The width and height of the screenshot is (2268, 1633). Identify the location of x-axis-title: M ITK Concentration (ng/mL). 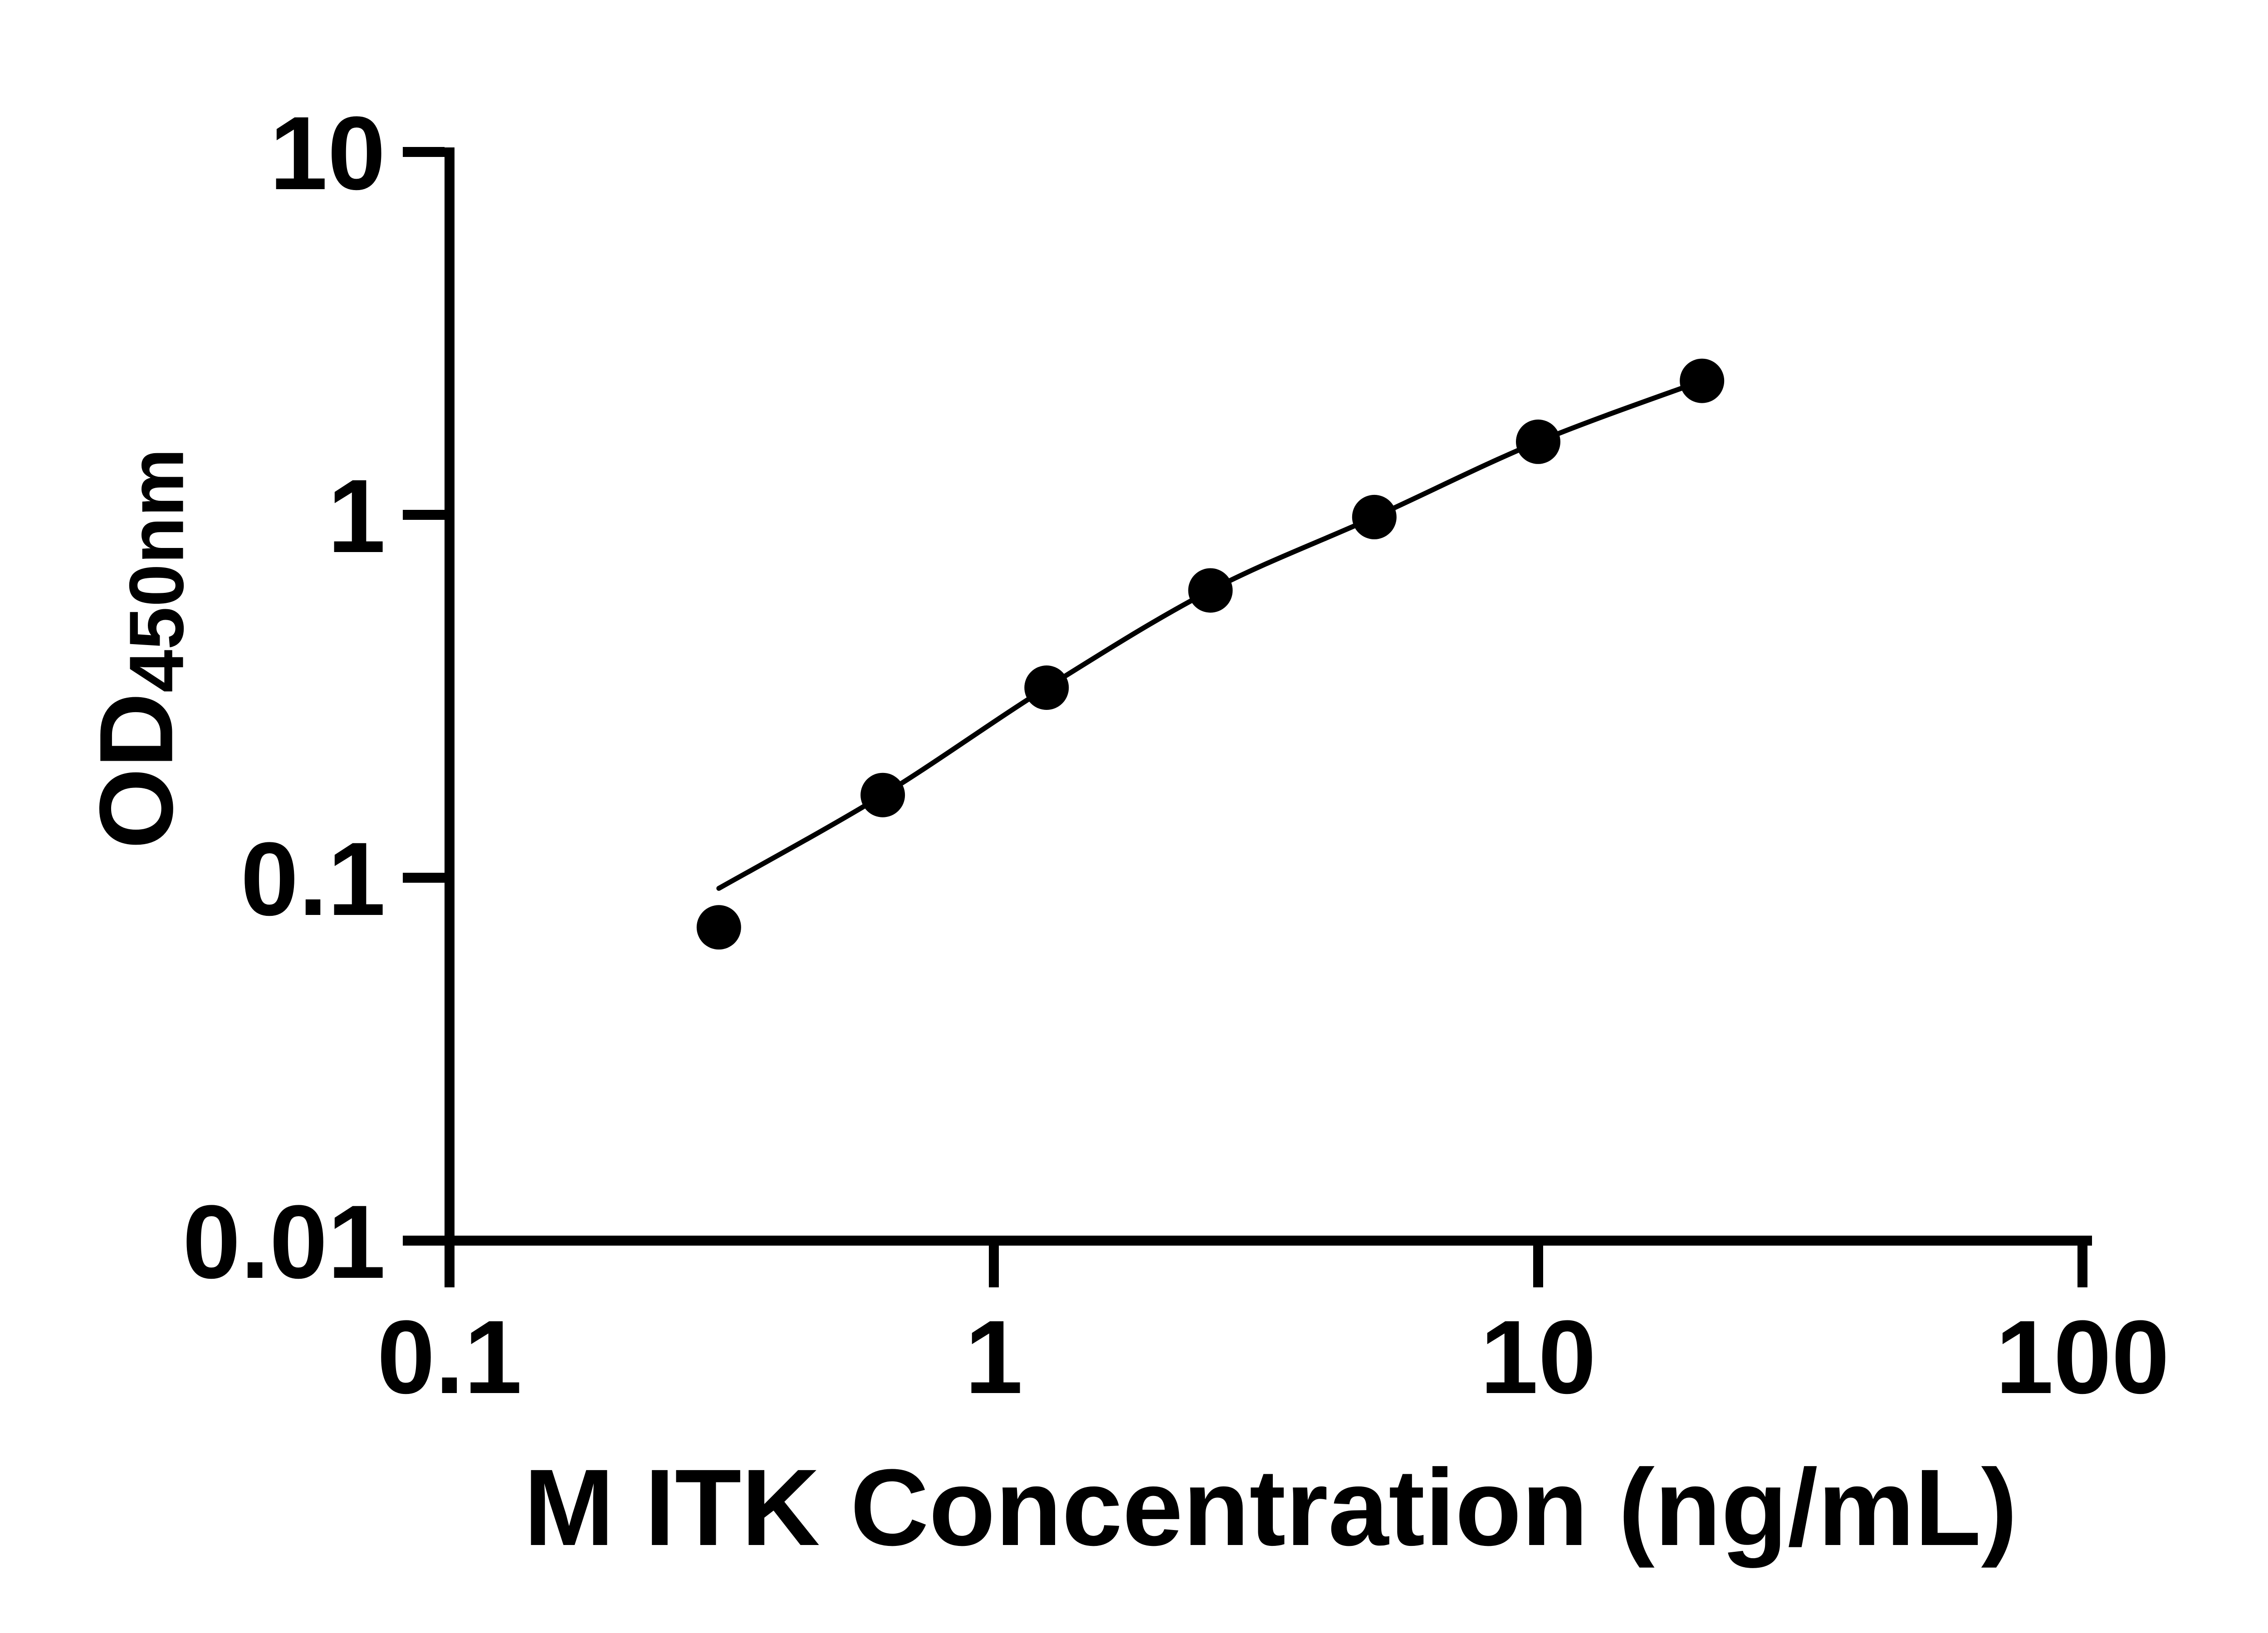
(1270, 1507).